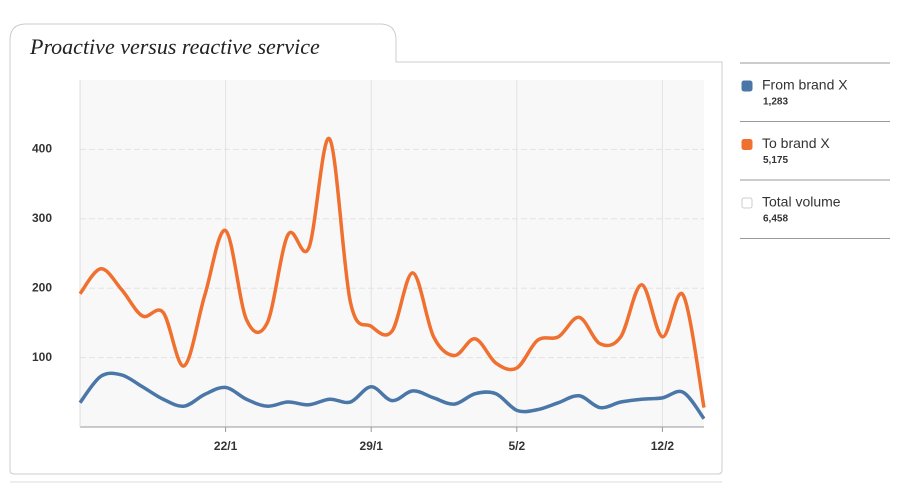 The image size is (900, 489). I want to click on legend-label: To brand X, so click(796, 143).